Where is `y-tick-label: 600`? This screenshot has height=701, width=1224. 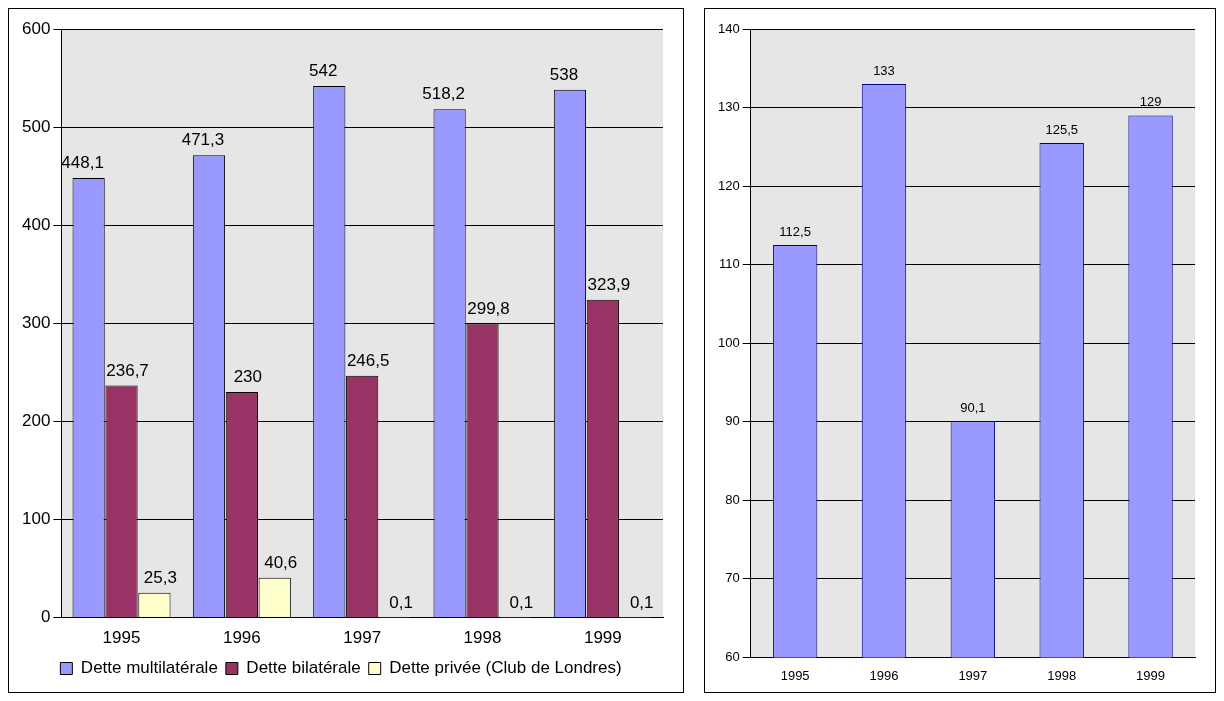 y-tick-label: 600 is located at coordinates (36, 28).